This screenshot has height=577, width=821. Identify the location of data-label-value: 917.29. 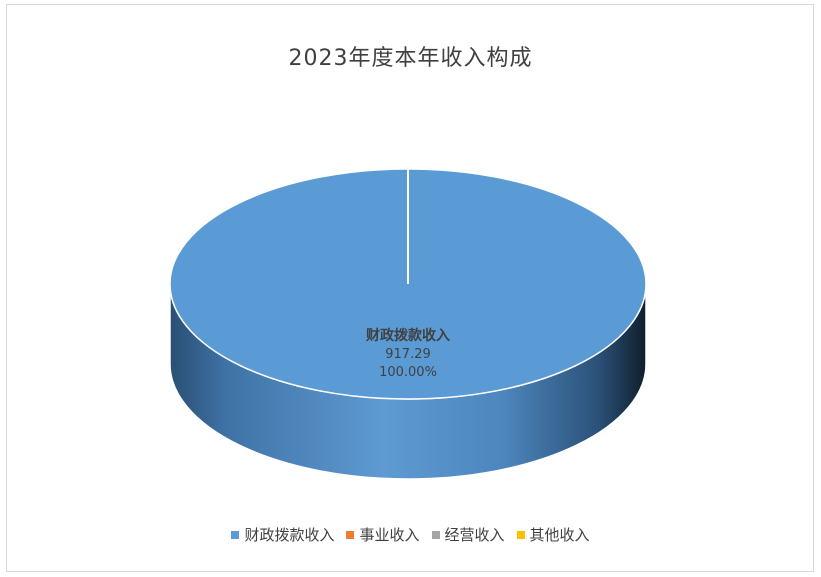
(408, 354).